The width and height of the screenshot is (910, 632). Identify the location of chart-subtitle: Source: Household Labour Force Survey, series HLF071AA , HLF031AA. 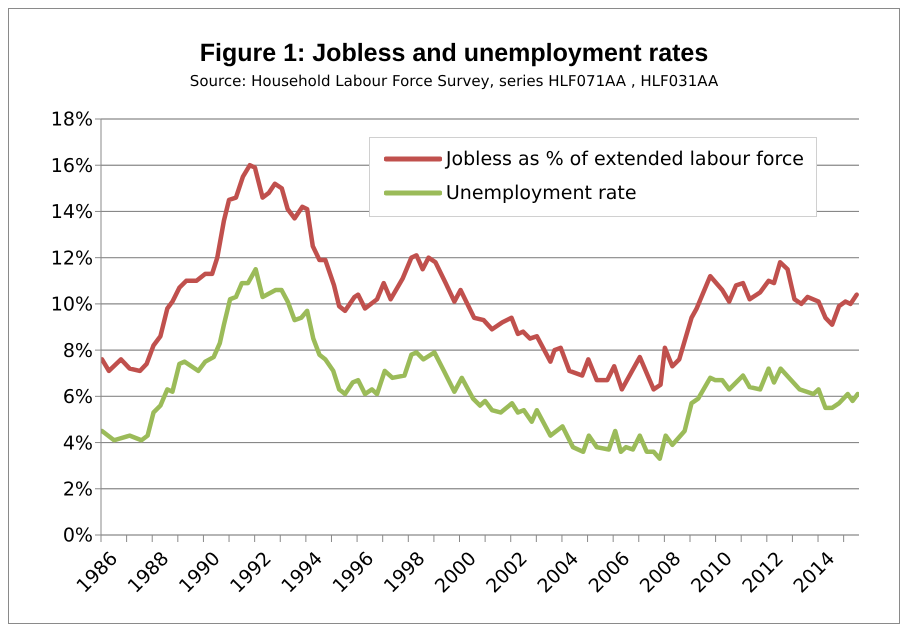
(454, 81).